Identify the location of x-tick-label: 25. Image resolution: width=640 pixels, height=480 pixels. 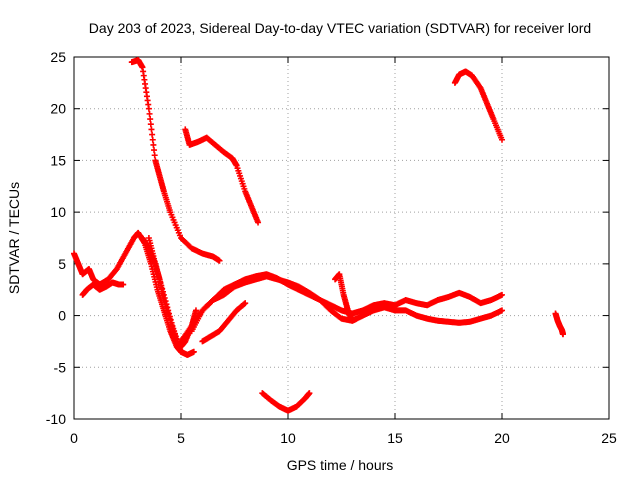
(609, 438).